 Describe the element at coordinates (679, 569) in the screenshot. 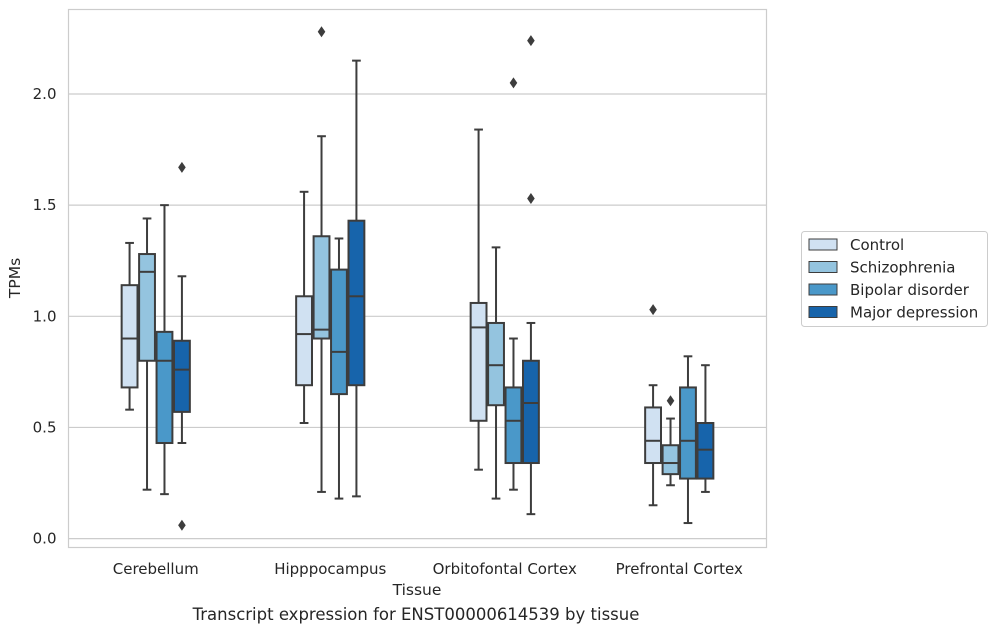

I see `x-tick-label: Prefrontal Cortex` at that location.